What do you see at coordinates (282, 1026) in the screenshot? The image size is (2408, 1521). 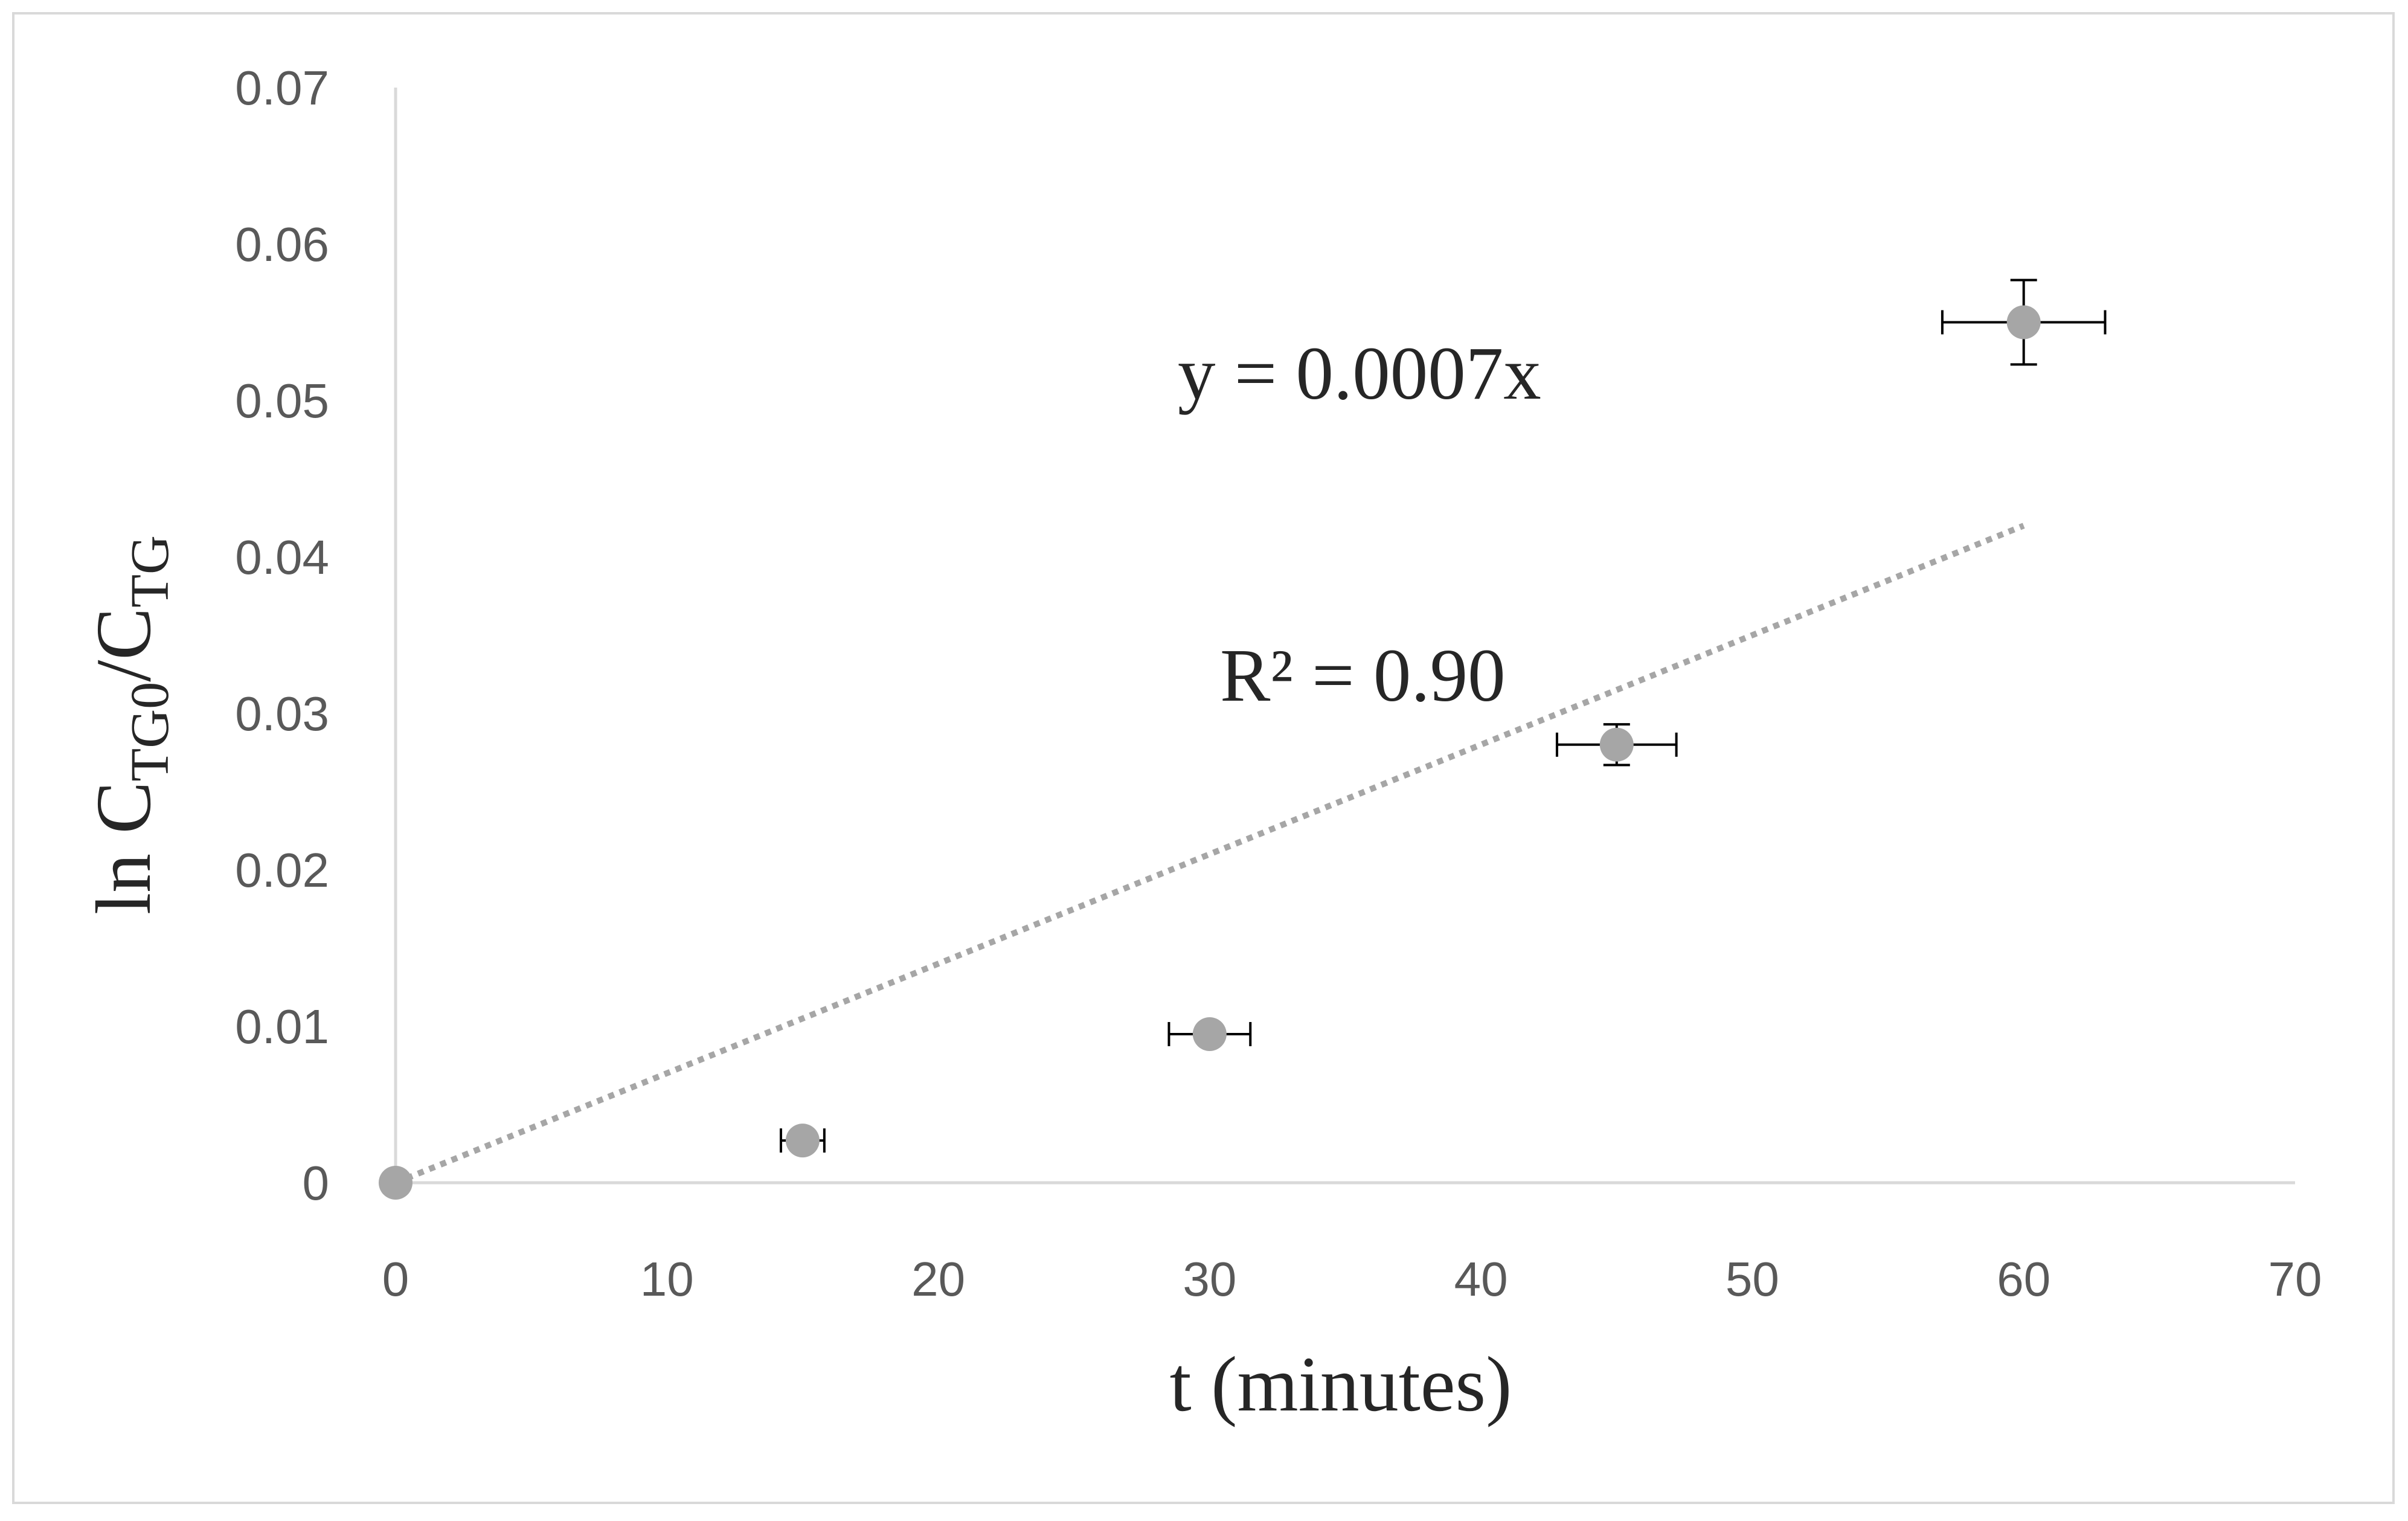 I see `y-tick-label: 0.01` at bounding box center [282, 1026].